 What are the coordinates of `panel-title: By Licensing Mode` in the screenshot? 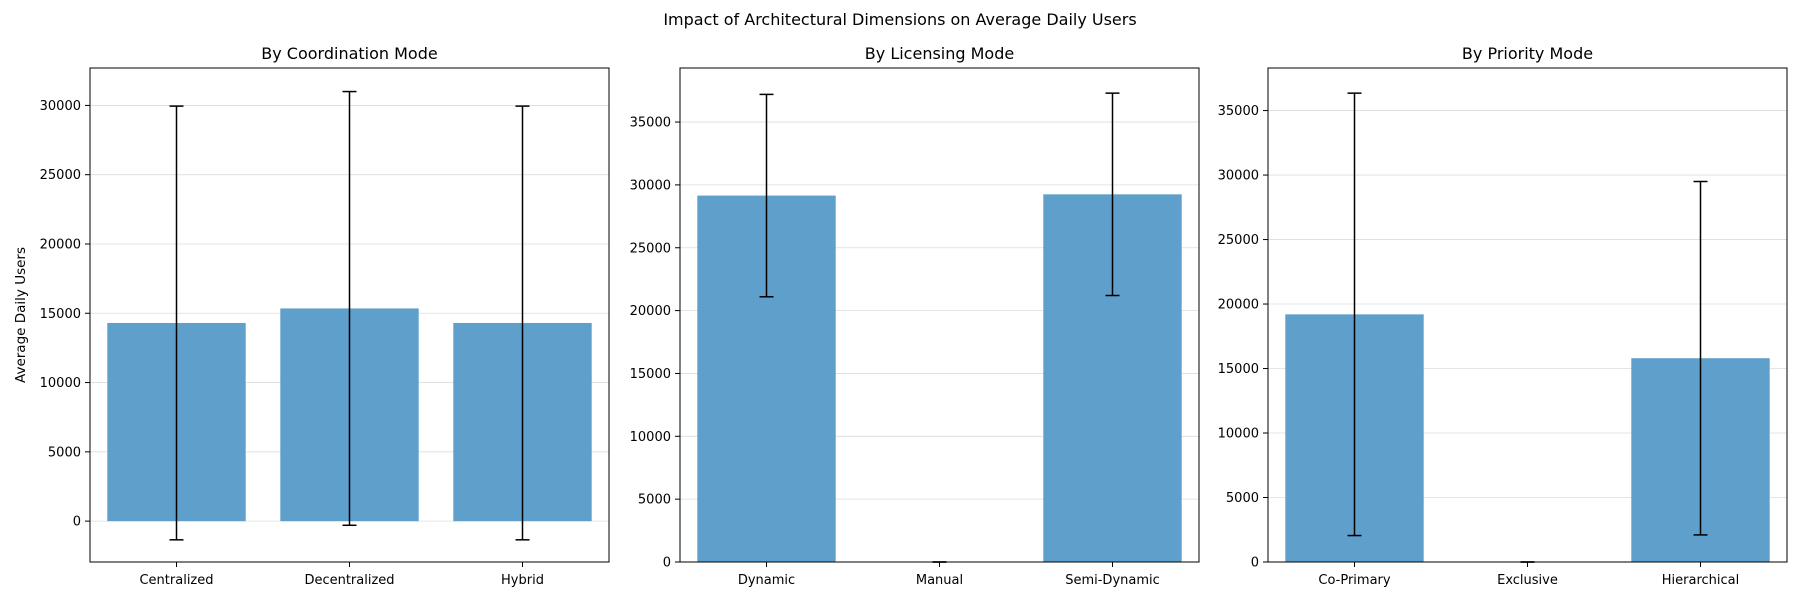 It's located at (939, 53).